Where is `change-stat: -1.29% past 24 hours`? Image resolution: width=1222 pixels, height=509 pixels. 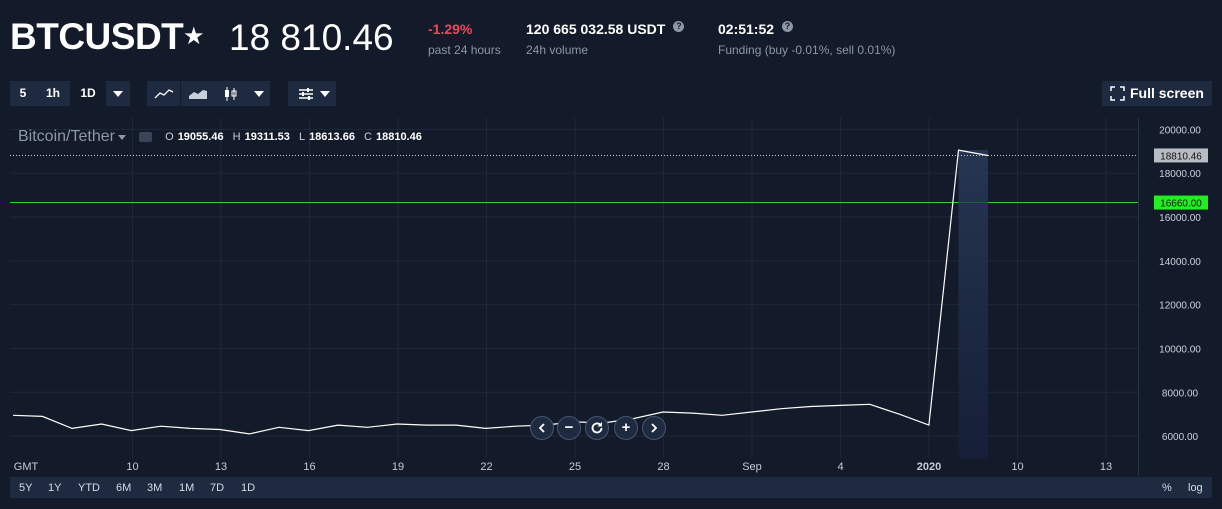
change-stat: -1.29% past 24 hours is located at coordinates (464, 39).